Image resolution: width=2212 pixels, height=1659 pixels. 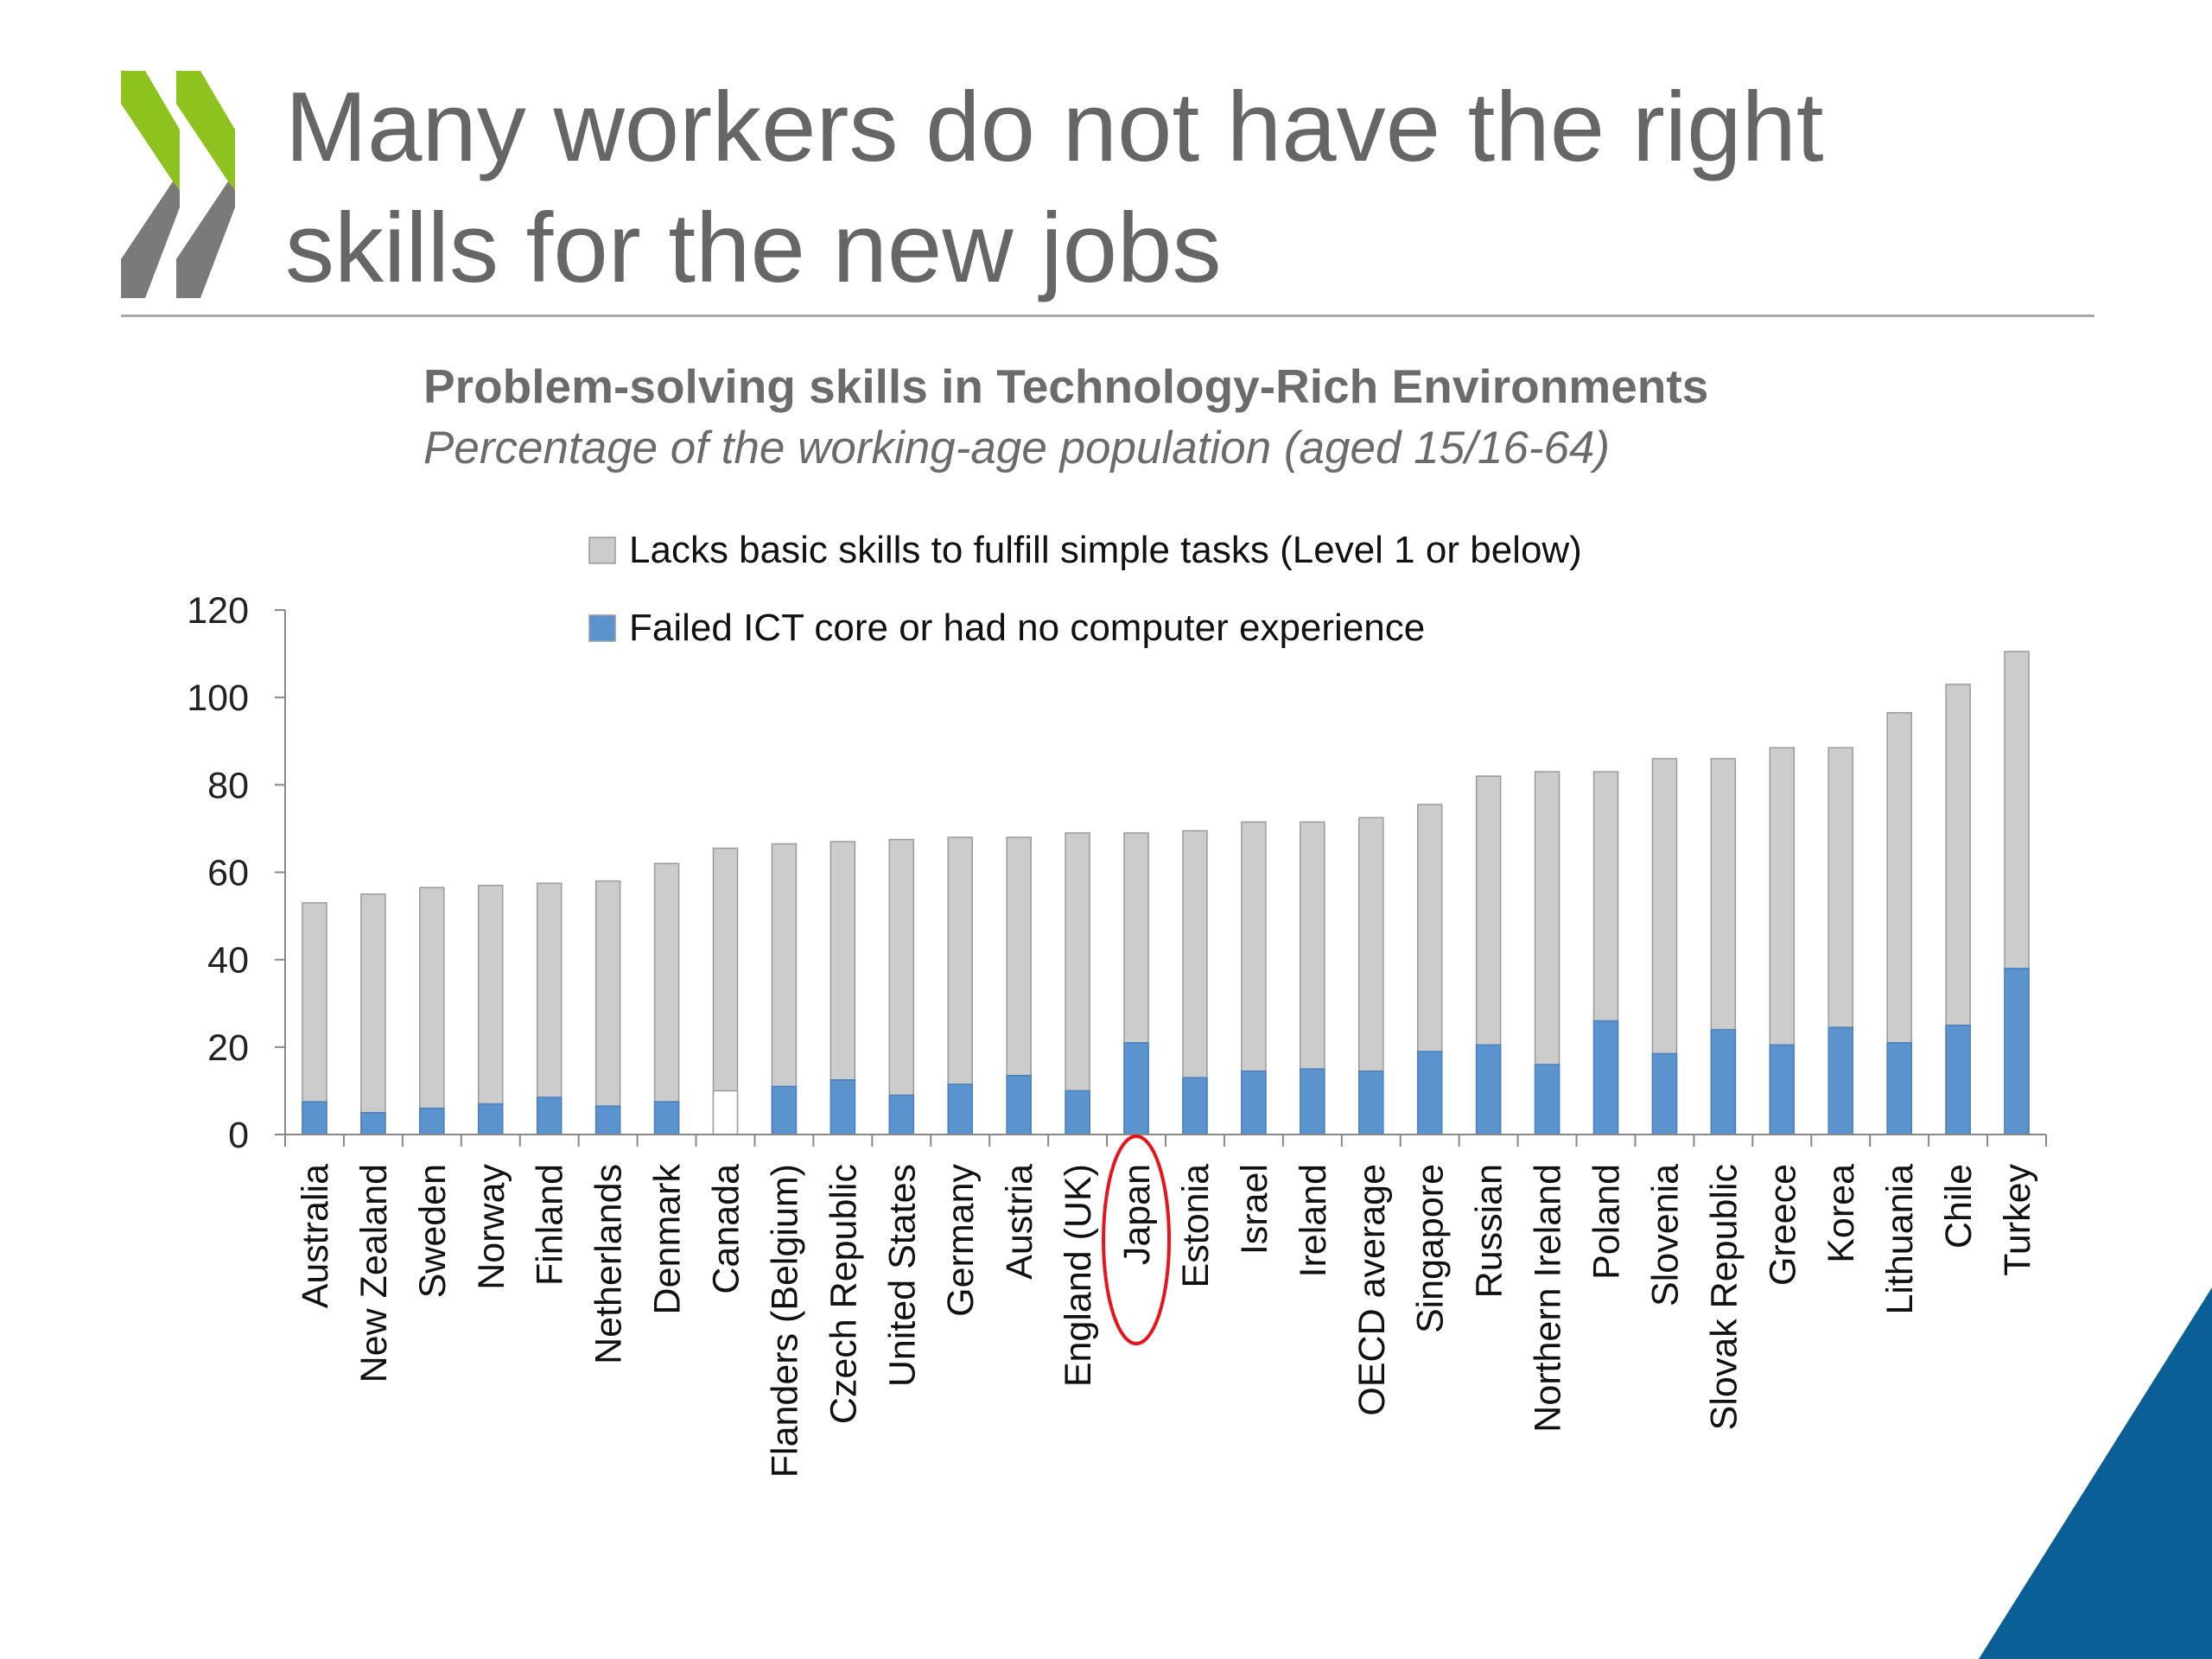 What do you see at coordinates (1107, 316) in the screenshot?
I see `title-divider` at bounding box center [1107, 316].